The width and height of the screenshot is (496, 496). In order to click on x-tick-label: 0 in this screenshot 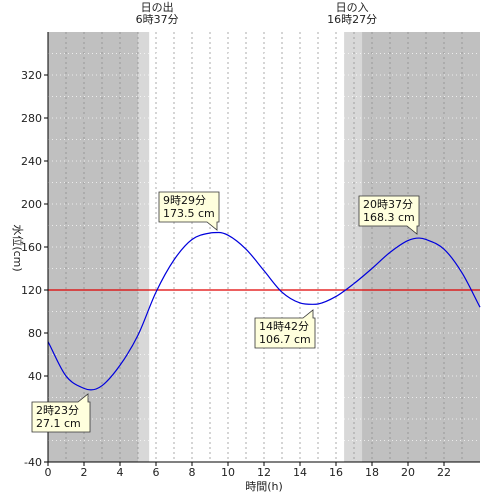, I will do `click(48, 472)`.